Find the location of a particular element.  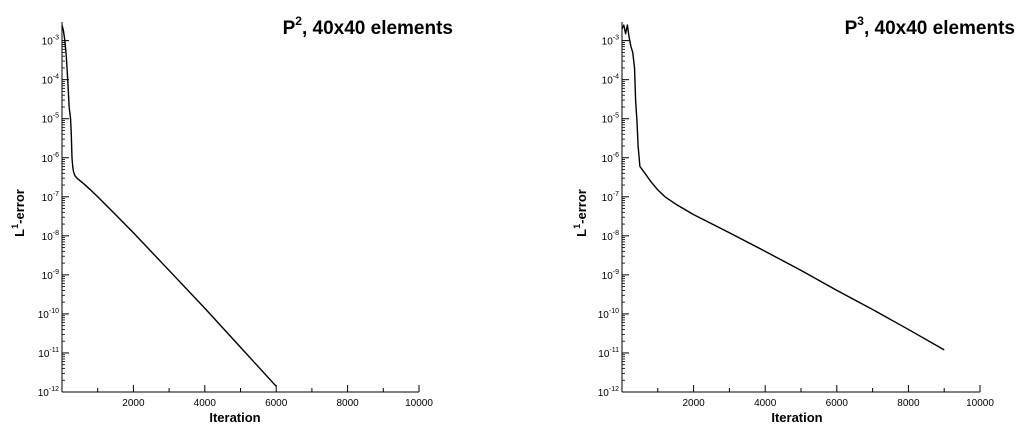

chart-title: P3, 40x40 elements is located at coordinates (930, 26).